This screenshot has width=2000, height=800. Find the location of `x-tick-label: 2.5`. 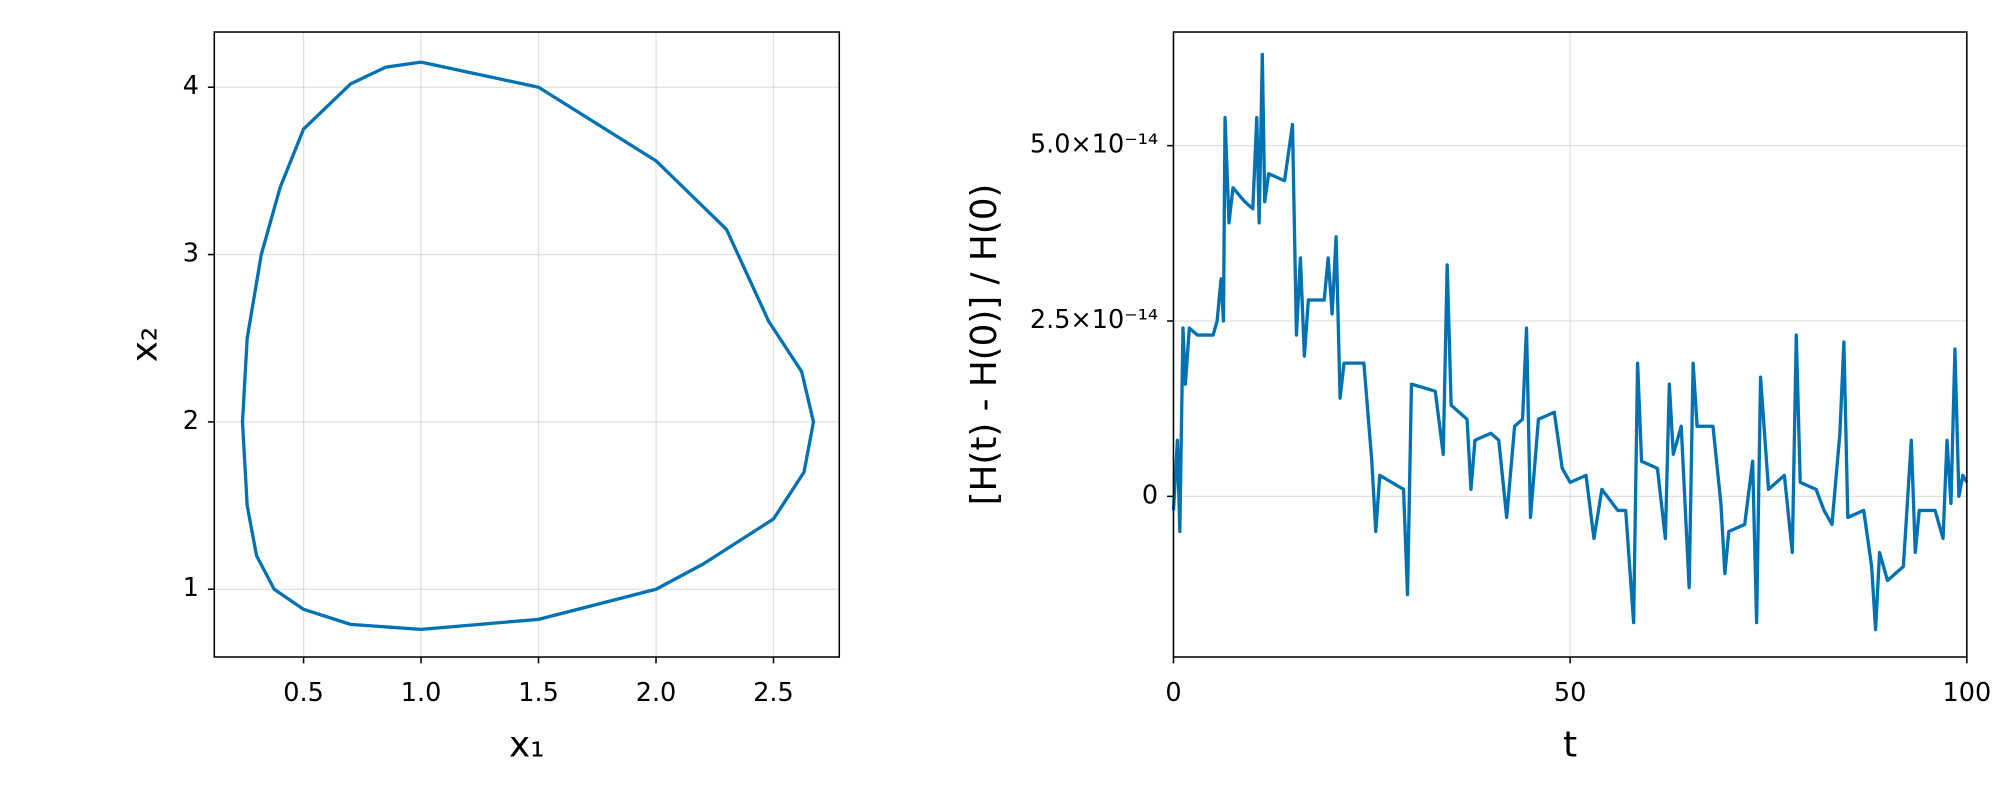

x-tick-label: 2.5 is located at coordinates (773, 693).